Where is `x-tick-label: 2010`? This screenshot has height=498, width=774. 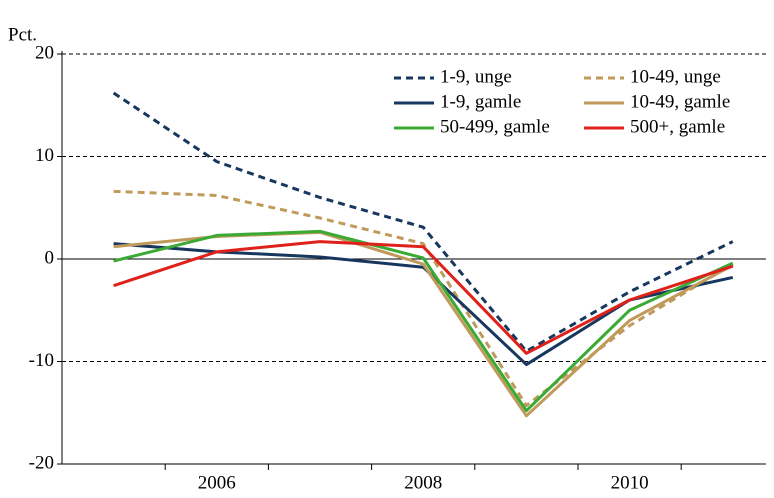 x-tick-label: 2010 is located at coordinates (630, 482).